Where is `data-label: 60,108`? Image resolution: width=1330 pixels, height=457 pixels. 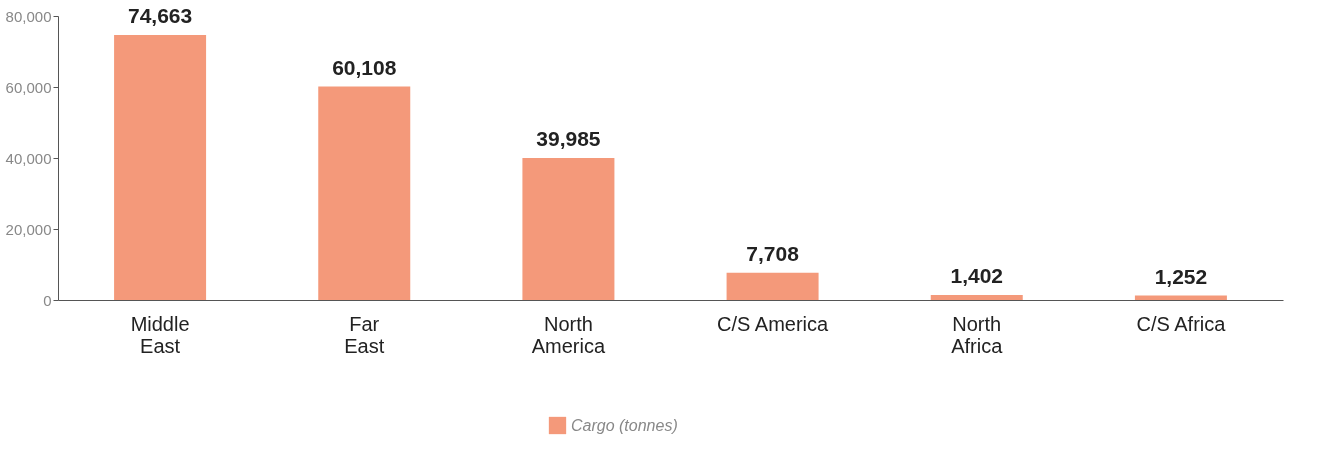
data-label: 60,108 is located at coordinates (364, 67).